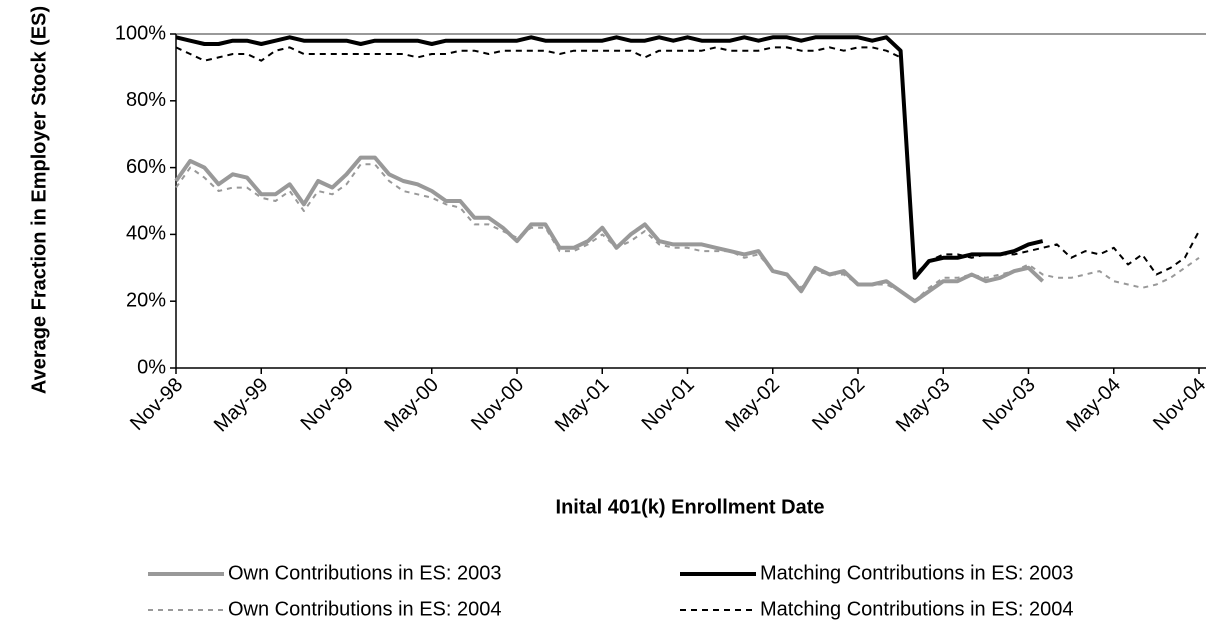  What do you see at coordinates (1093, 405) in the screenshot?
I see `x-tick-label: May-04` at bounding box center [1093, 405].